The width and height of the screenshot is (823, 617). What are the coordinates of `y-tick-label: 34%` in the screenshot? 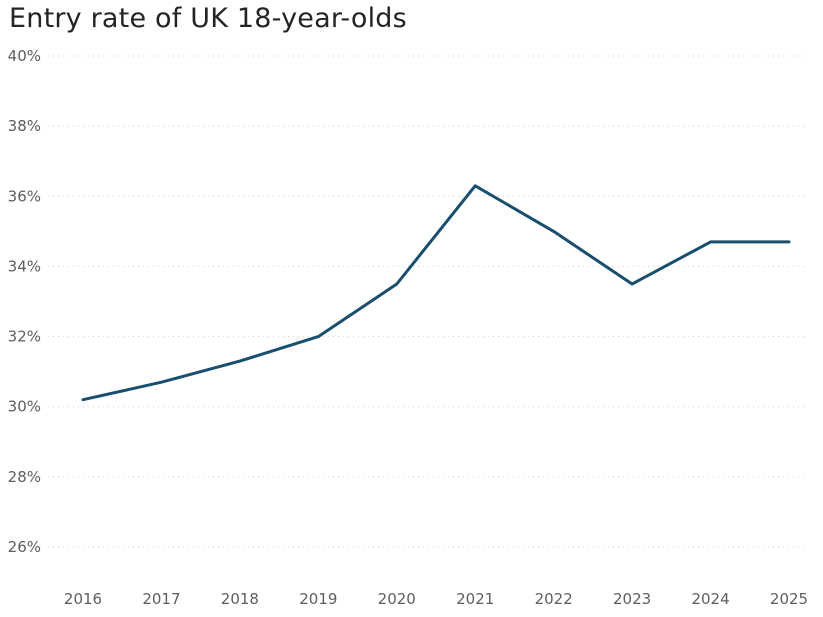 It's located at (24, 266).